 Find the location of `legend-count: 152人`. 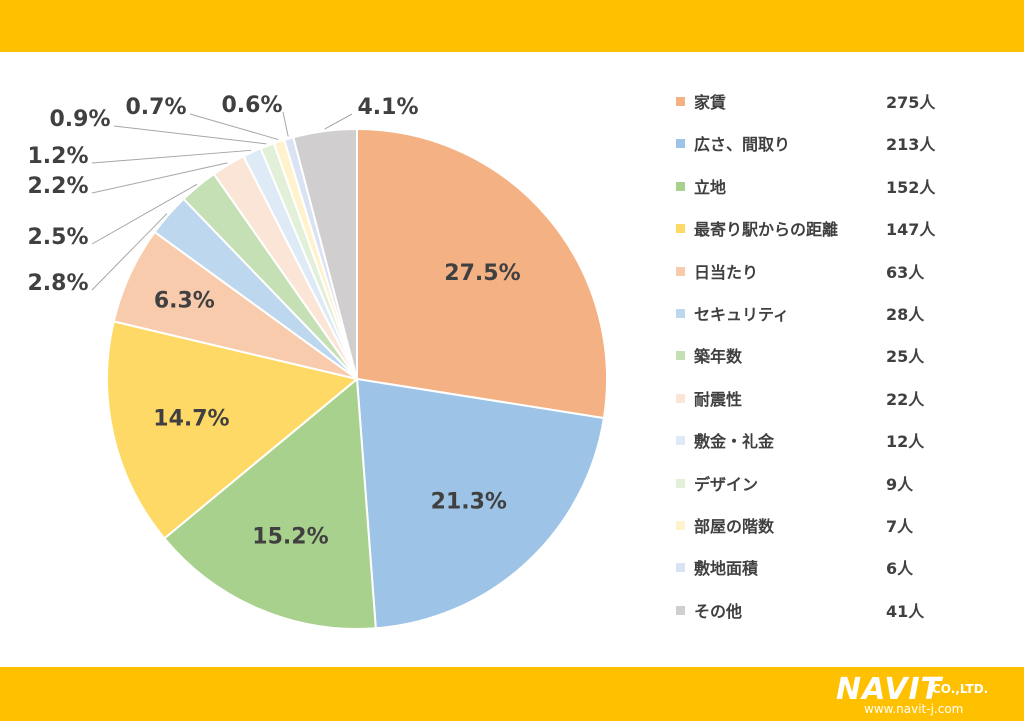

legend-count: 152人 is located at coordinates (911, 187).